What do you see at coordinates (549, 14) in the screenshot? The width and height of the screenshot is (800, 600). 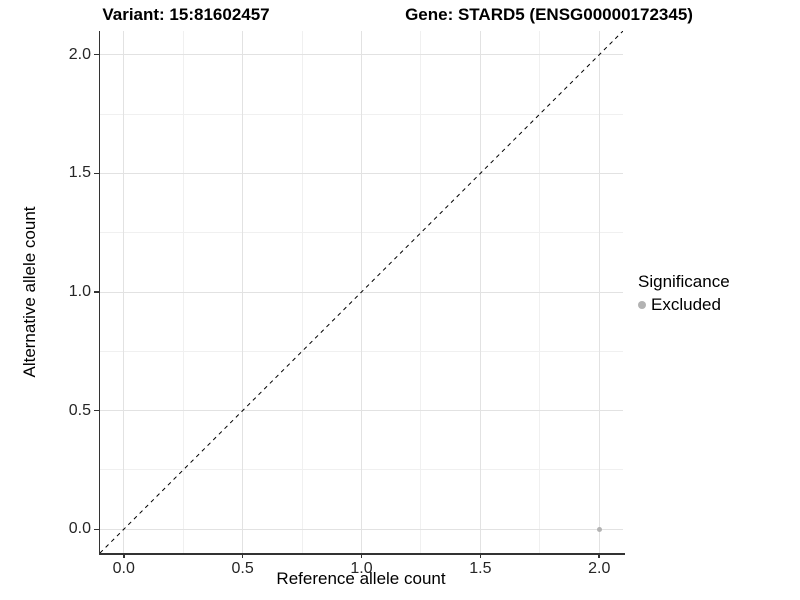 I see `plot-title-gene: Gene: STARD5 (ENSG00000172345)` at bounding box center [549, 14].